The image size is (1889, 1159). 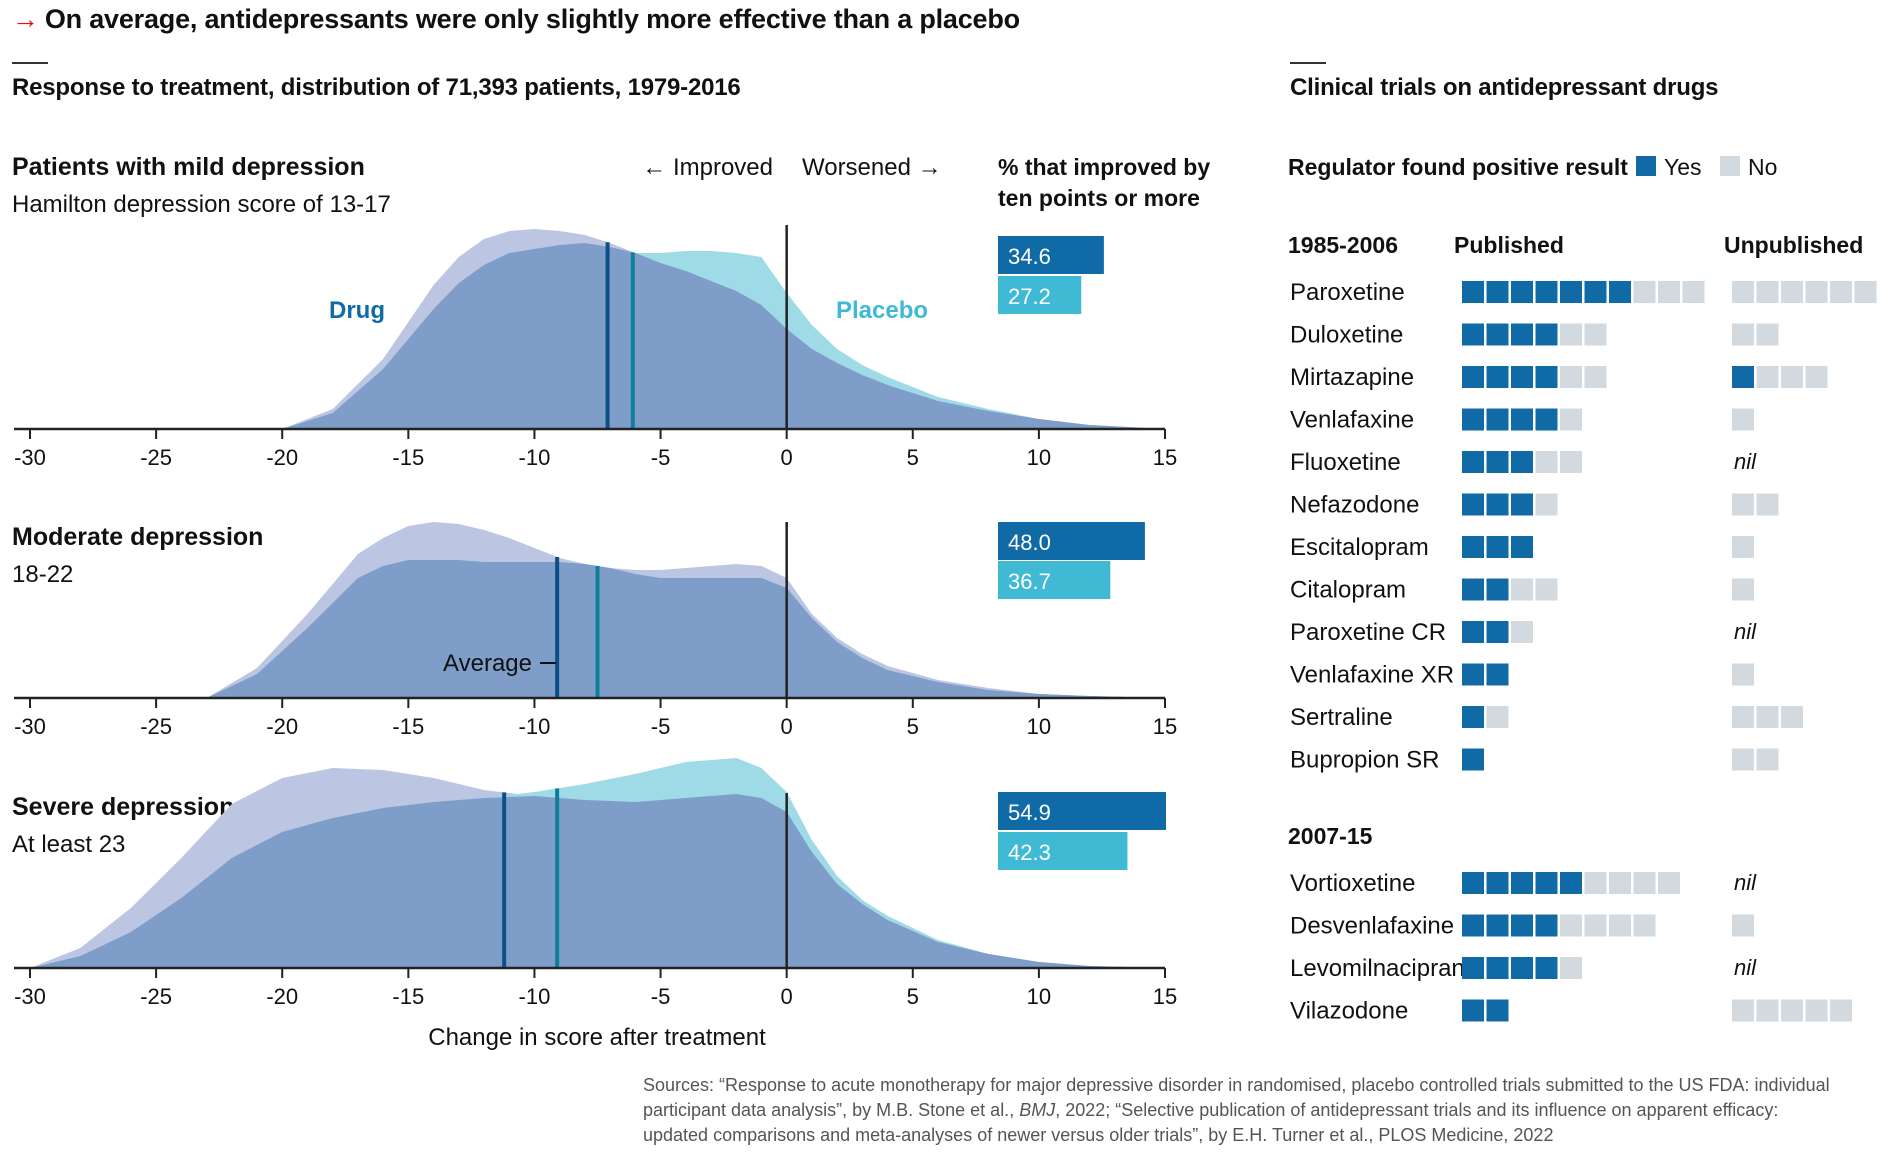 What do you see at coordinates (123, 807) in the screenshot?
I see `panel-title: Severe depression` at bounding box center [123, 807].